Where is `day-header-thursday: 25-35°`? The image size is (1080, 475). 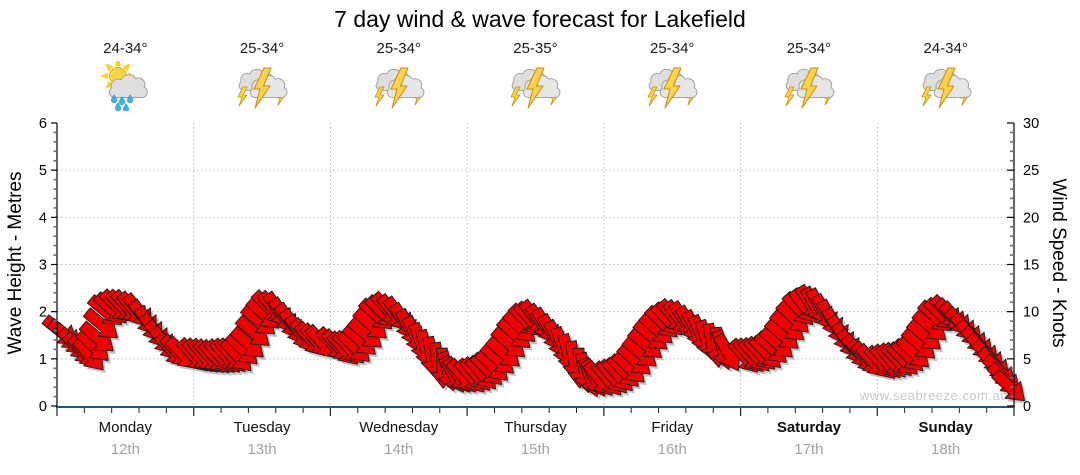 day-header-thursday: 25-35° is located at coordinates (535, 75).